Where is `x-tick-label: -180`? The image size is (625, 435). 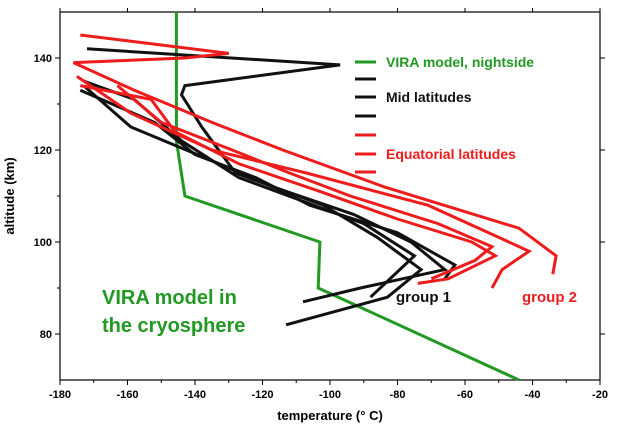
x-tick-label: -180 is located at coordinates (60, 395).